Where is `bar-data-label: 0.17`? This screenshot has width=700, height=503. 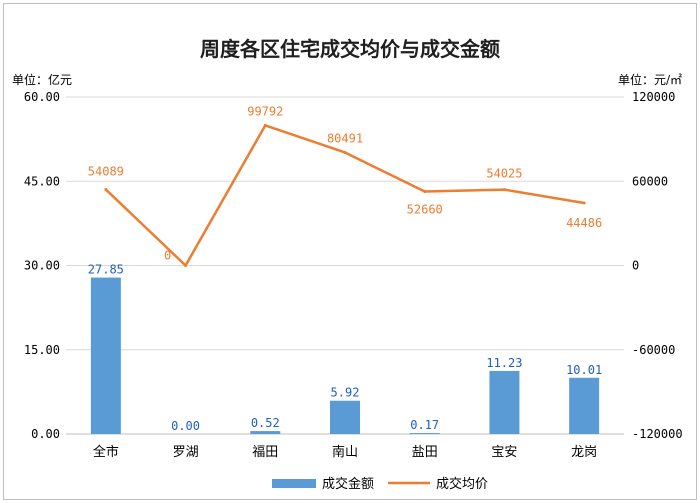
bar-data-label: 0.17 is located at coordinates (424, 425).